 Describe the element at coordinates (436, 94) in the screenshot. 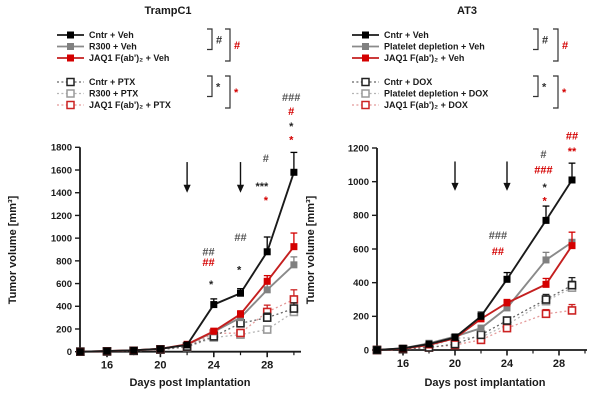

I see `legend-label: Platelet depletion + DOX` at that location.